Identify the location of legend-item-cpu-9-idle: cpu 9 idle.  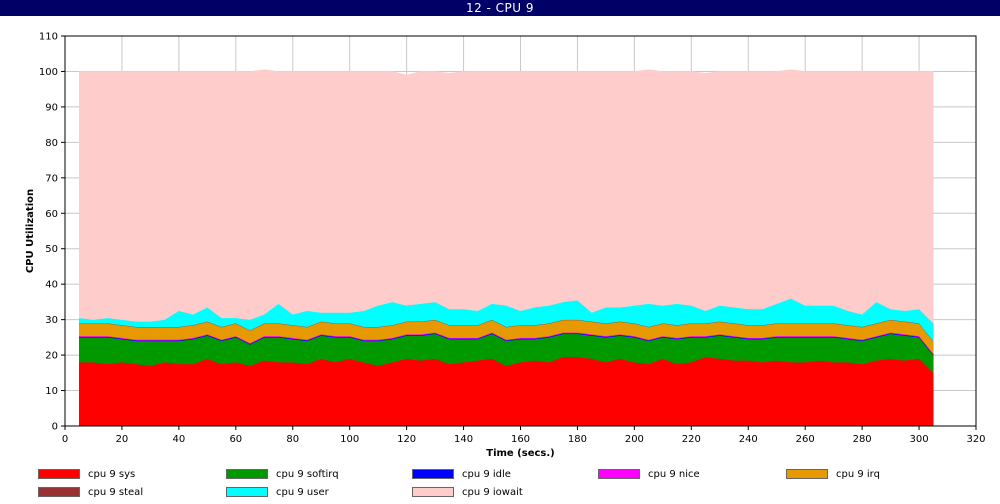
(461, 474).